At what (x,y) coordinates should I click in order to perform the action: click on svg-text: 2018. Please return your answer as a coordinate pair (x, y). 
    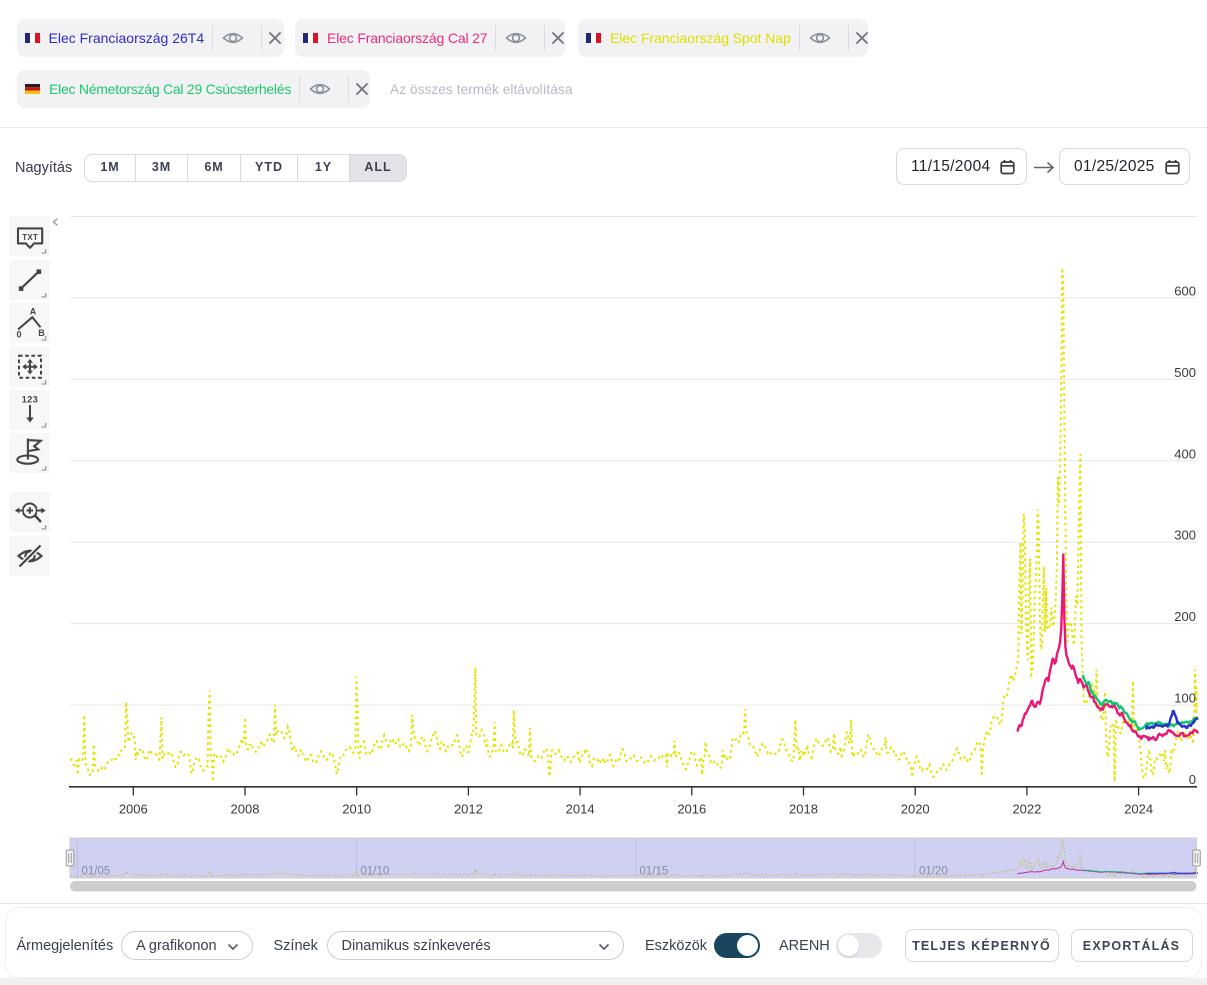
    Looking at the image, I should click on (803, 809).